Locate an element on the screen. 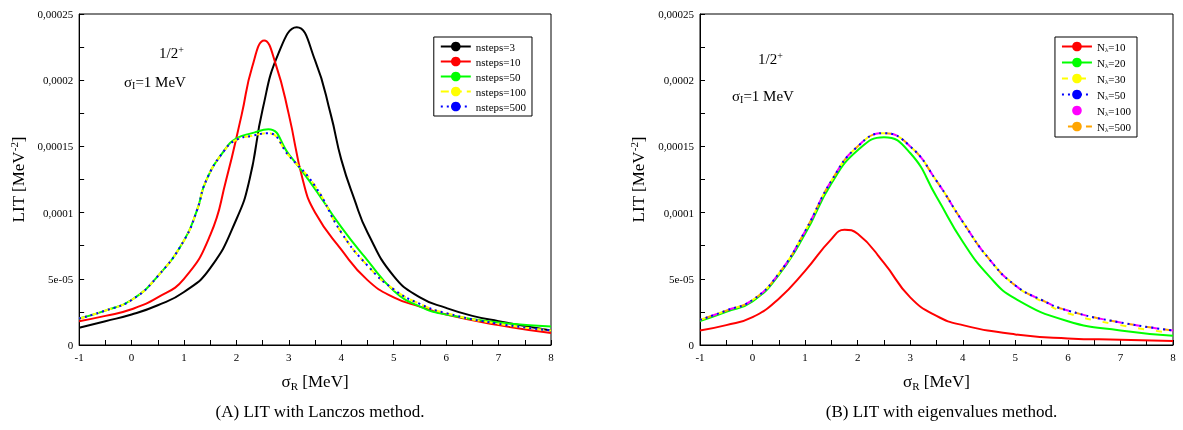 This screenshot has width=1183, height=430. legend-label: nsteps=10 is located at coordinates (498, 61).